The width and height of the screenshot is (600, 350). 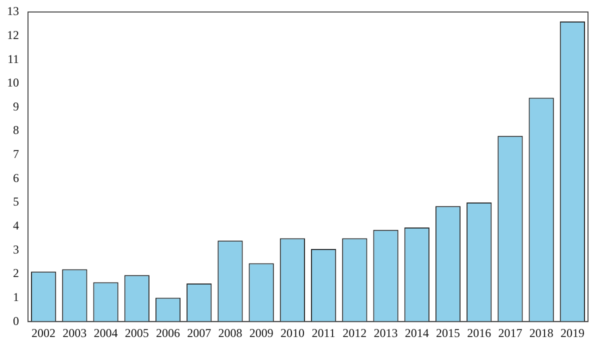 I want to click on x-tick-label: 2011, so click(x=324, y=333).